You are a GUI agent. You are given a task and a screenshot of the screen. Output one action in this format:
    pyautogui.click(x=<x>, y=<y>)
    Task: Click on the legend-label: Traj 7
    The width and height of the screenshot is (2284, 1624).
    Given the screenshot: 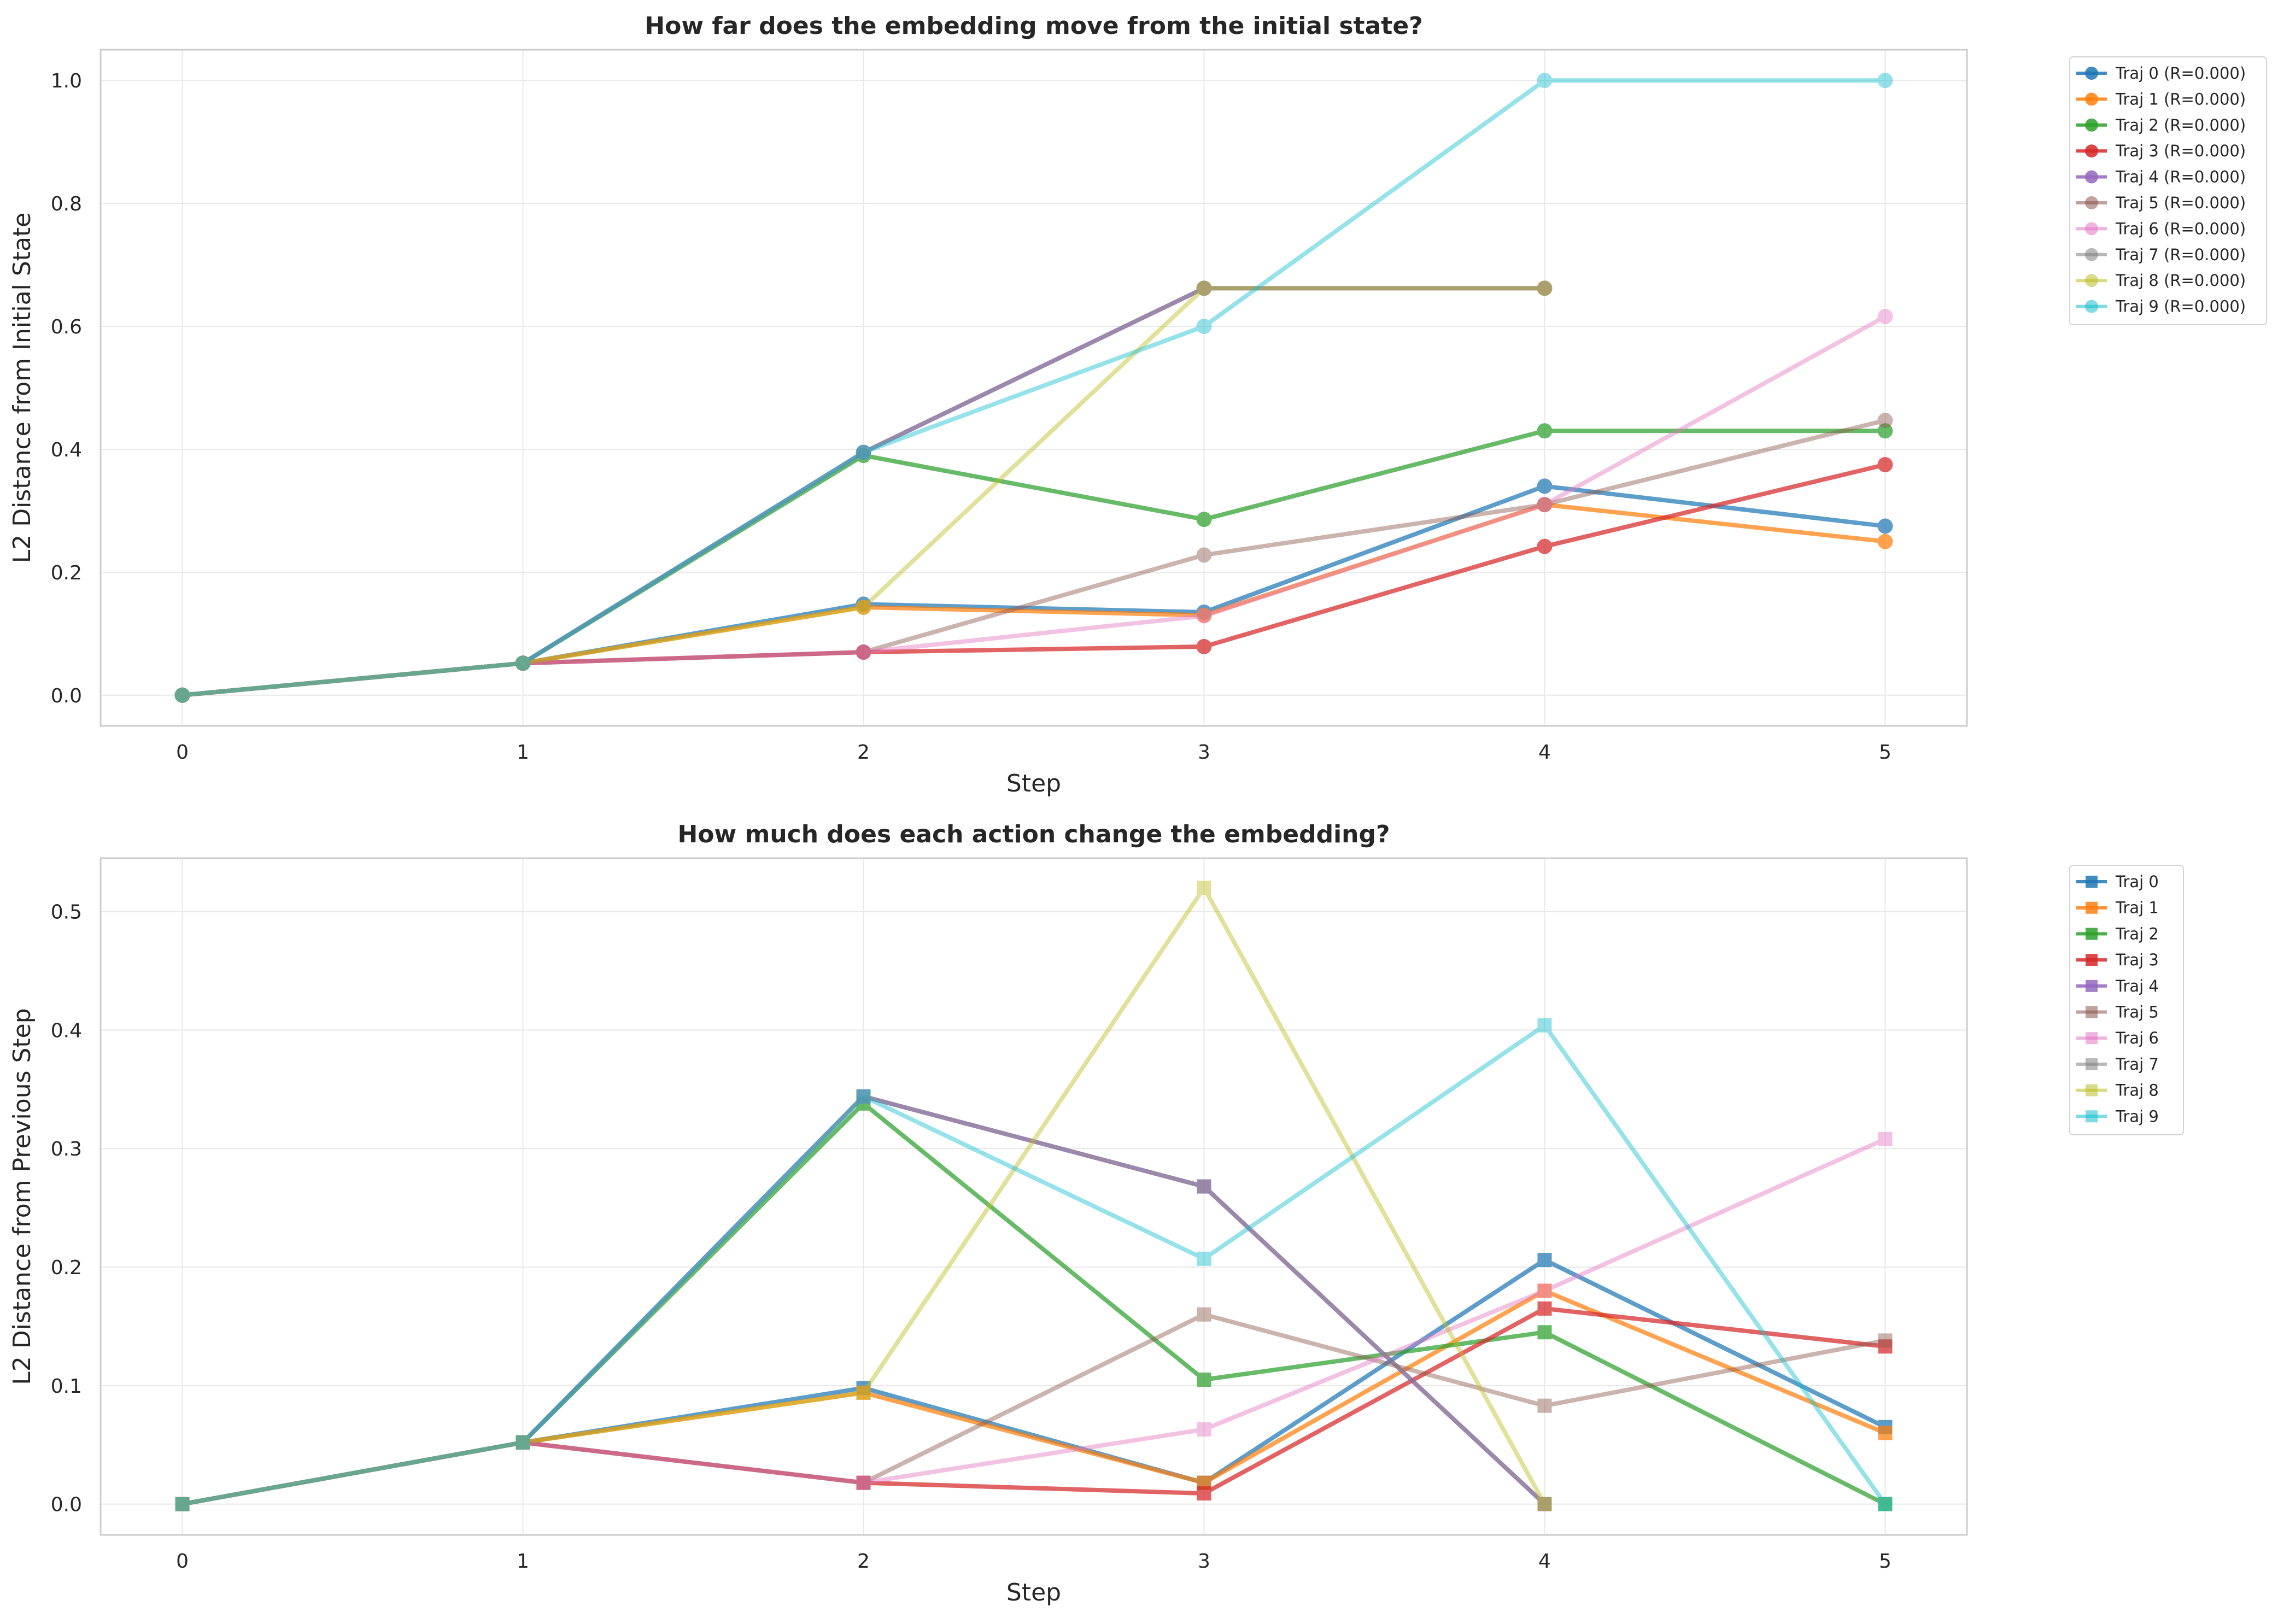 What is the action you would take?
    pyautogui.click(x=2137, y=1064)
    